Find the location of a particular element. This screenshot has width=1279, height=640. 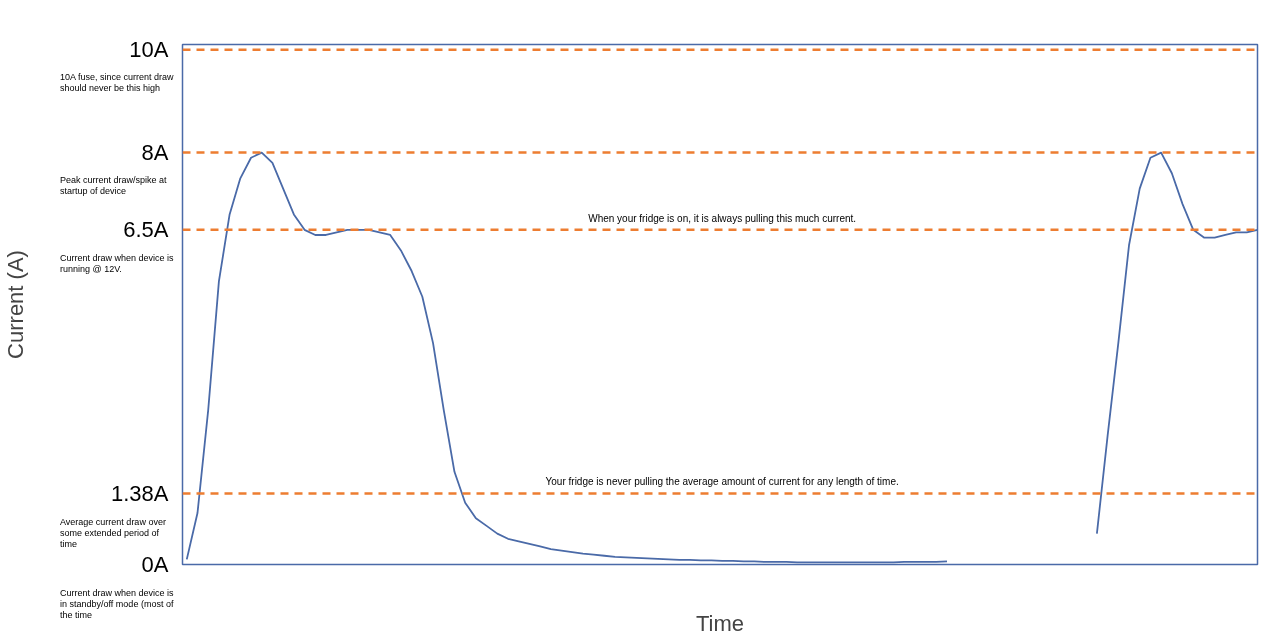

y-tick-label: 6.5A is located at coordinates (146, 230).